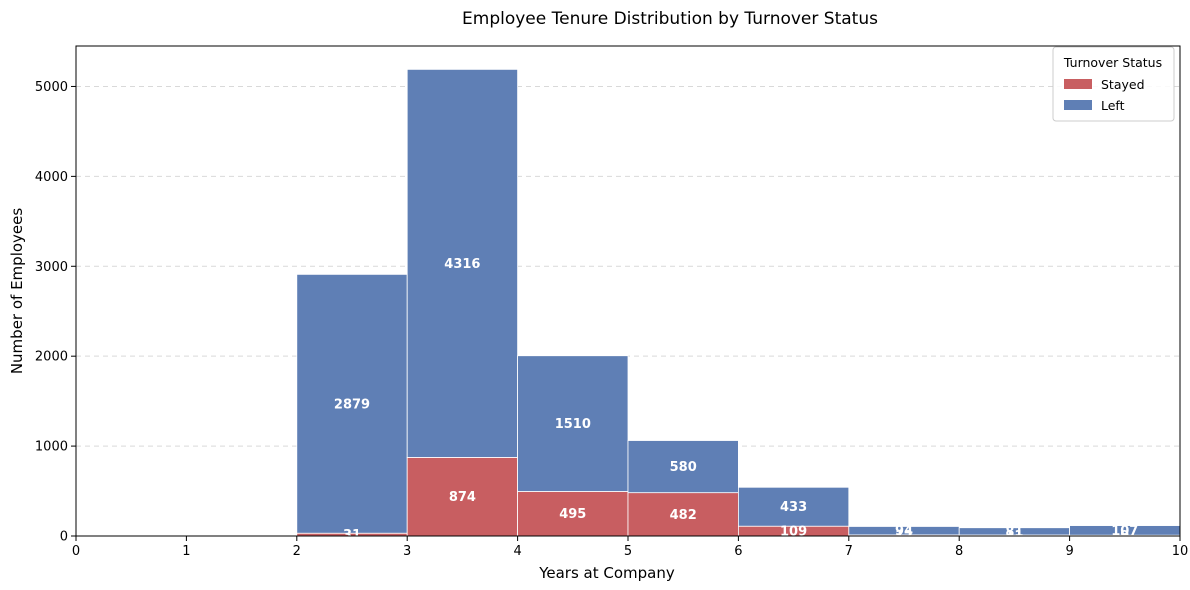  What do you see at coordinates (738, 551) in the screenshot?
I see `x-tick-label: 6` at bounding box center [738, 551].